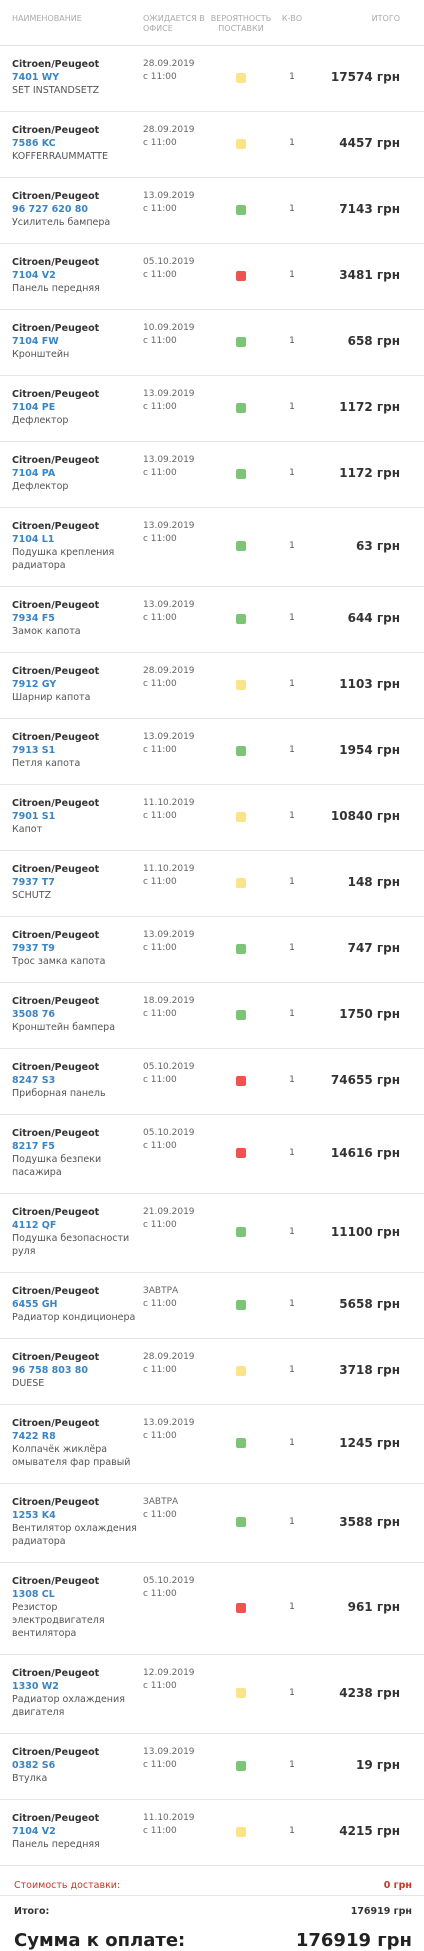 This screenshot has height=1951, width=424. Describe the element at coordinates (36, 77) in the screenshot. I see `item-code: 7401 WY` at that location.